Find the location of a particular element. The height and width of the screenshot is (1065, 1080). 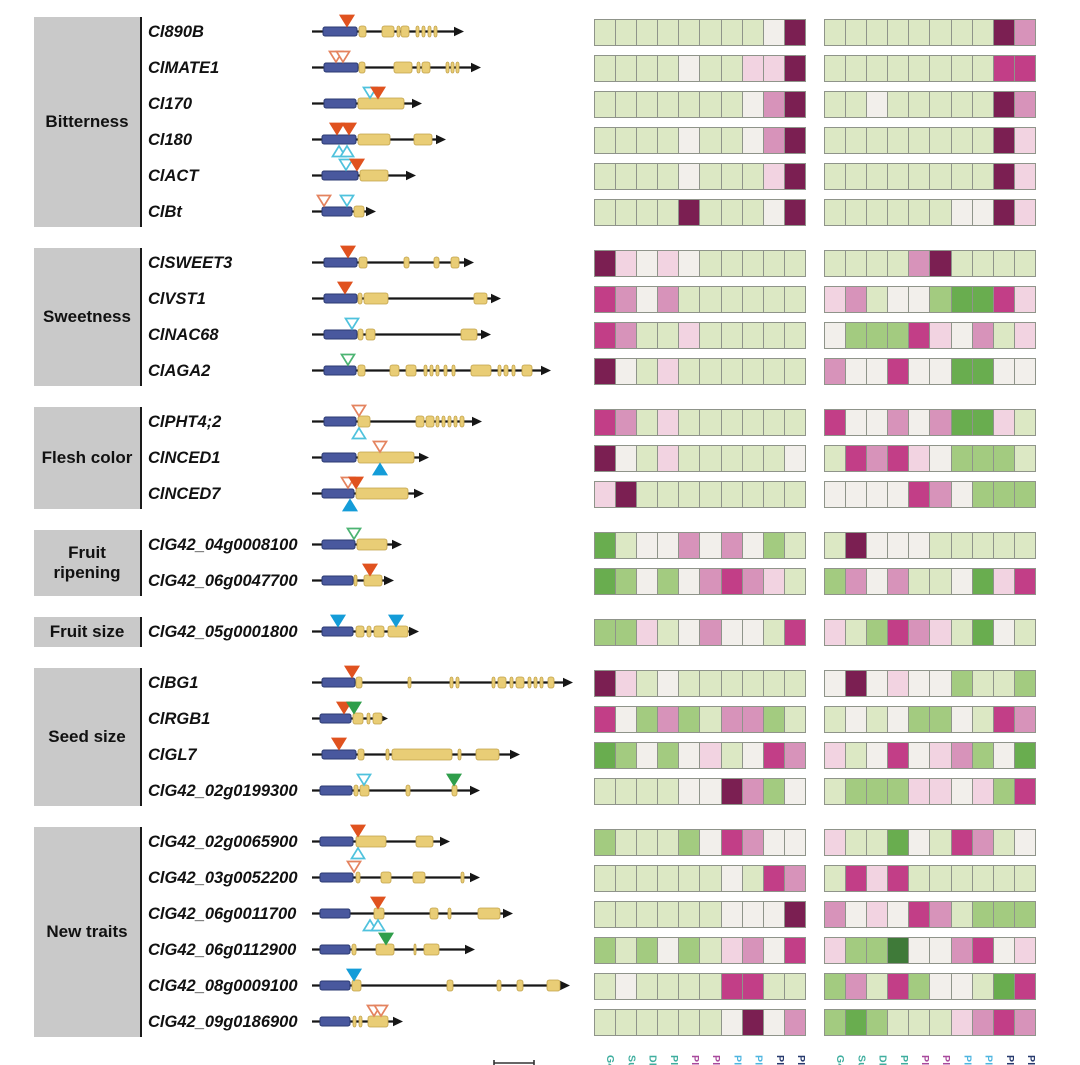

trait-cell: Fruit size is located at coordinates (88, 632).